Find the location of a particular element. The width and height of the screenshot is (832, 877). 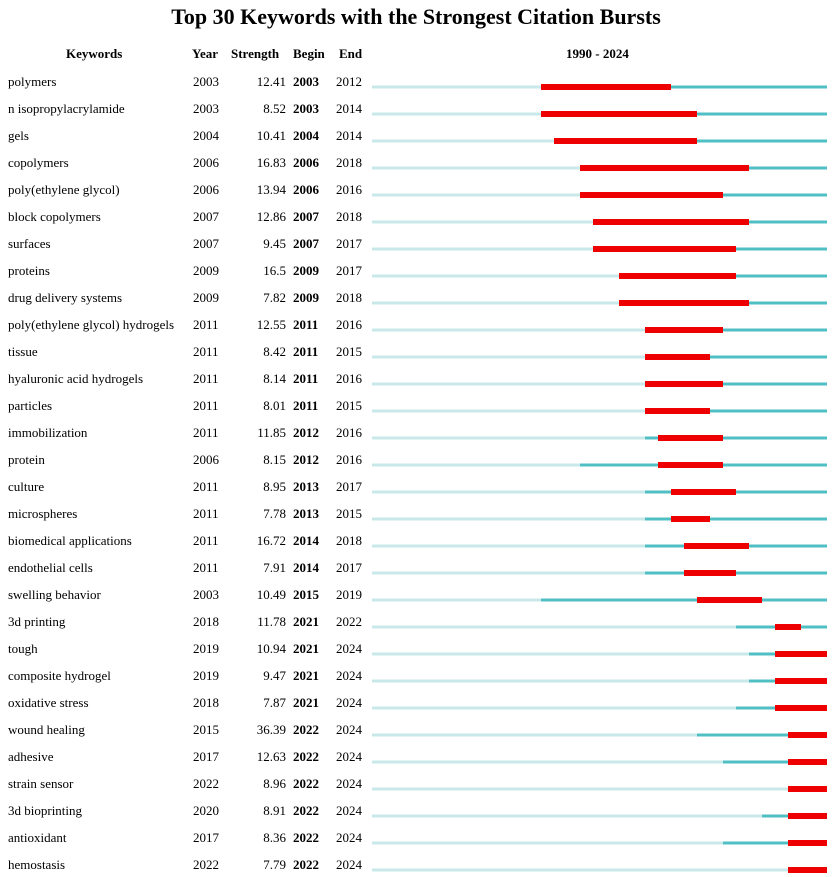

row-keyword: microspheres is located at coordinates (43, 513).